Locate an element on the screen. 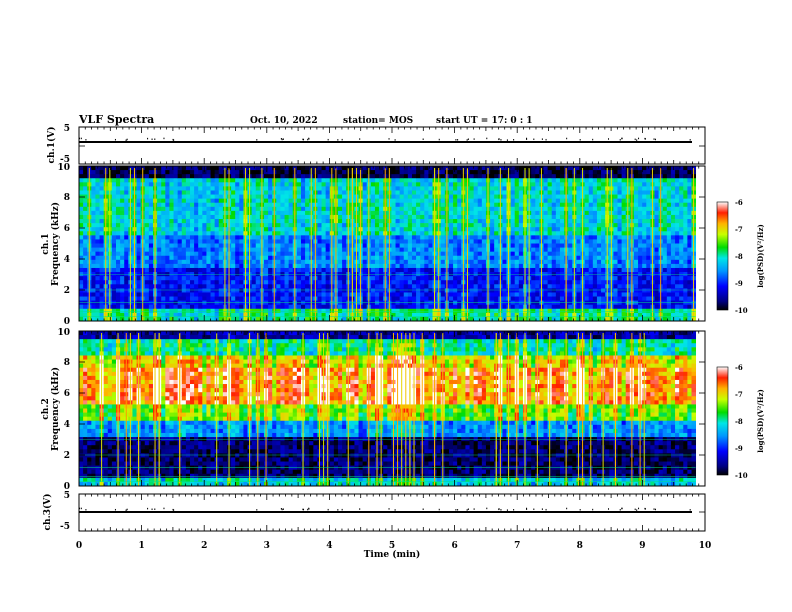  ch1-voltage-ticks is located at coordinates (392, 145).